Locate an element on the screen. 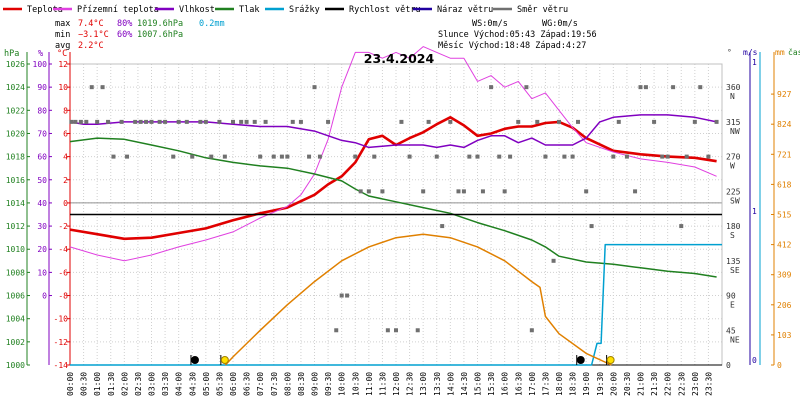  hours-unit: čas is located at coordinates (794, 52).